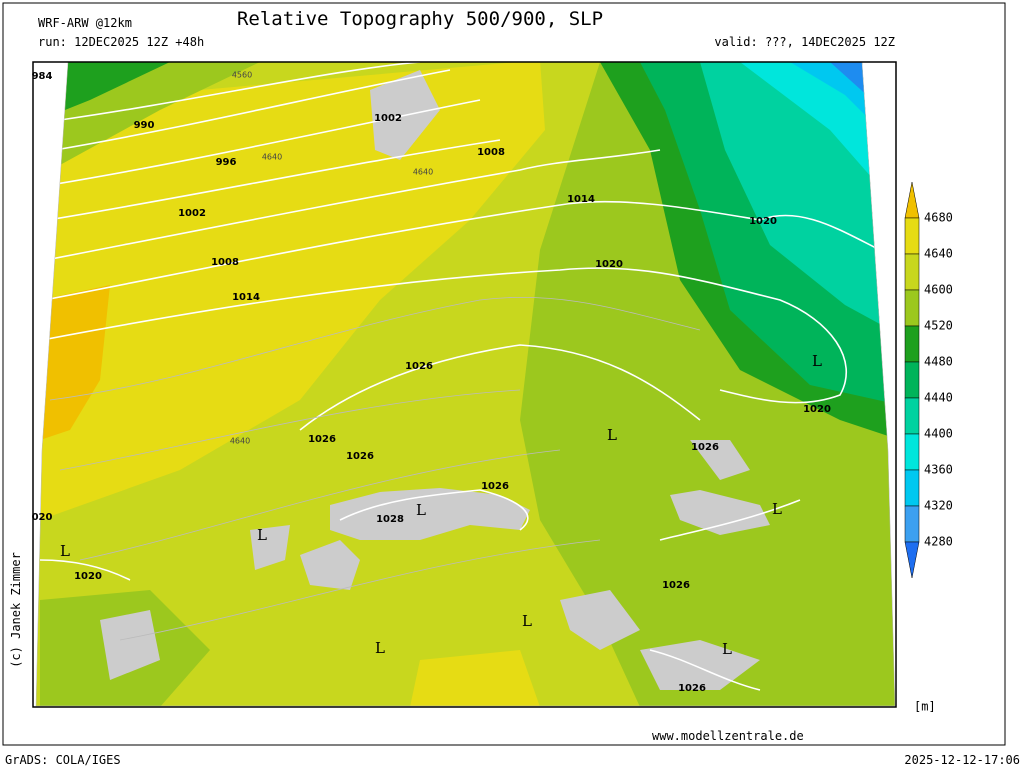 The width and height of the screenshot is (1024, 768). Describe the element at coordinates (928, 380) in the screenshot. I see `colorbar: 4680 4640 4600 4520 4480 4440 4400 4360 4320 4280` at that location.